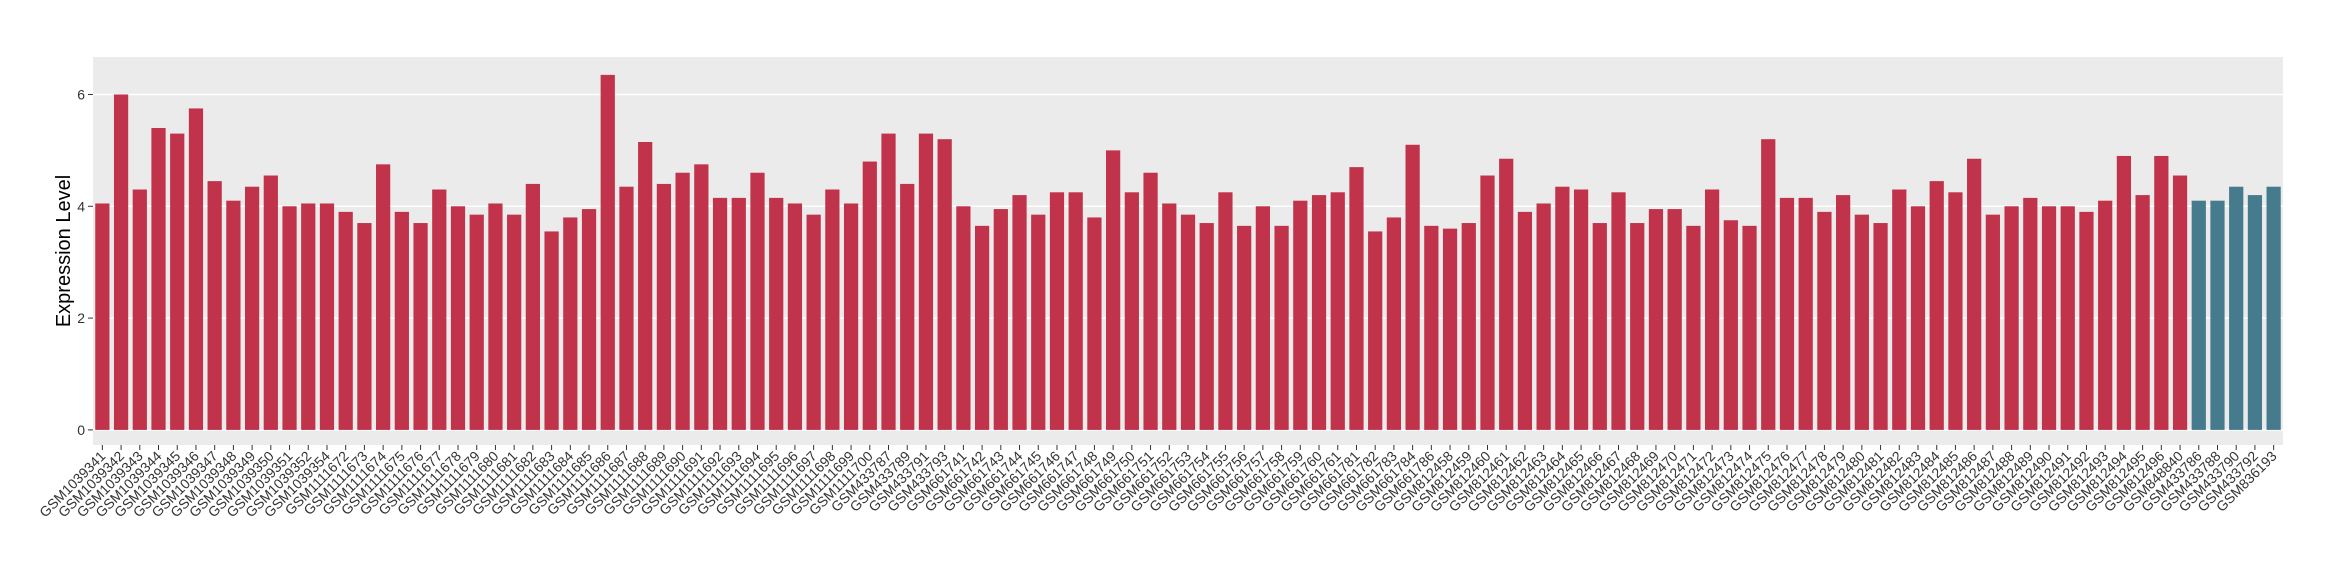 This screenshot has height=580, width=2340. What do you see at coordinates (81, 318) in the screenshot?
I see `y-tick-label: 2` at bounding box center [81, 318].